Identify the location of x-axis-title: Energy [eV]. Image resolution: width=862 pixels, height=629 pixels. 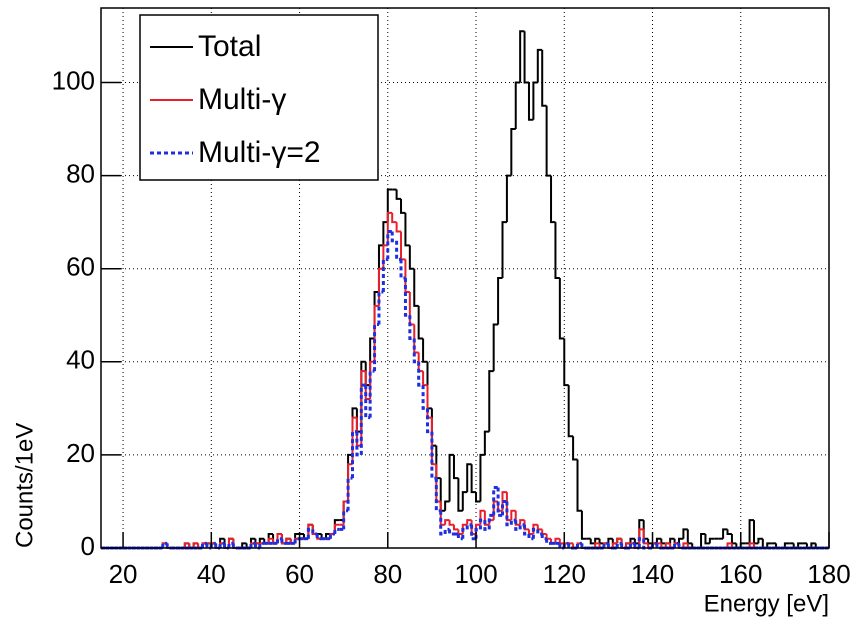
(766, 603).